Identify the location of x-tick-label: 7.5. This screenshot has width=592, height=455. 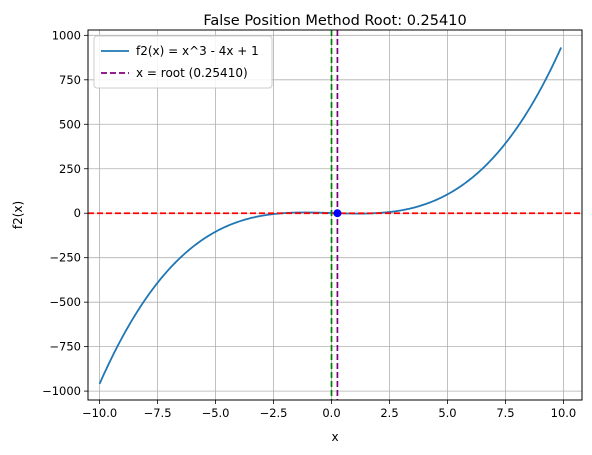
(505, 413).